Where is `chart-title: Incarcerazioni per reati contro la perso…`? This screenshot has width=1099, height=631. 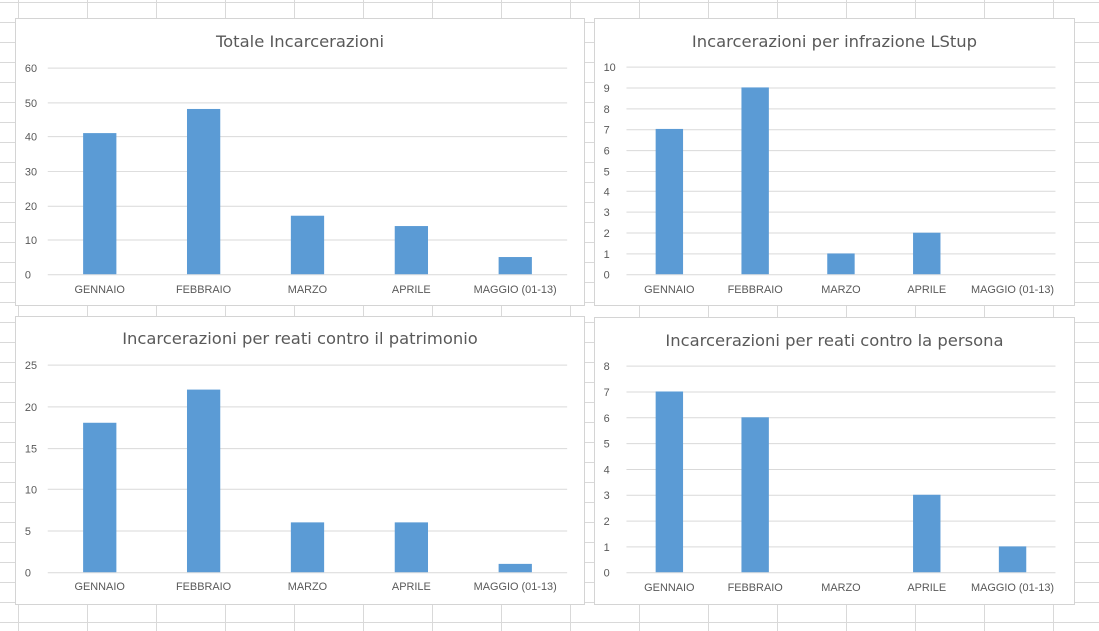
chart-title: Incarcerazioni per reati contro la perso… is located at coordinates (834, 340).